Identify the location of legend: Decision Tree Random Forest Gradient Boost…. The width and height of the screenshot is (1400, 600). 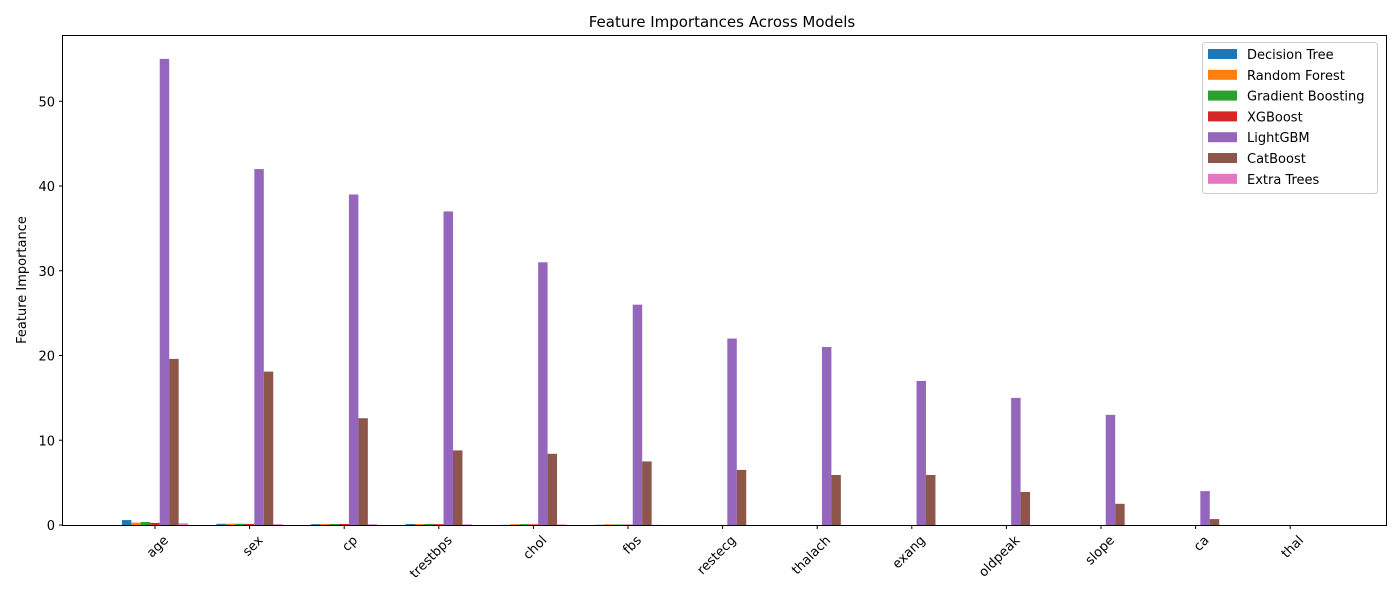
(1290, 118).